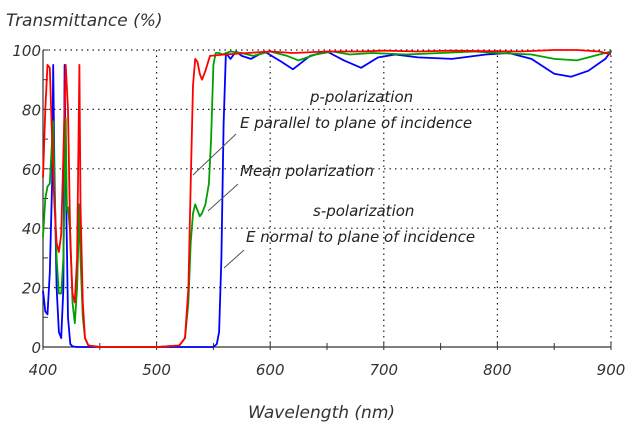 The height and width of the screenshot is (428, 638). Describe the element at coordinates (234, 259) in the screenshot. I see `leader-line-s` at that location.